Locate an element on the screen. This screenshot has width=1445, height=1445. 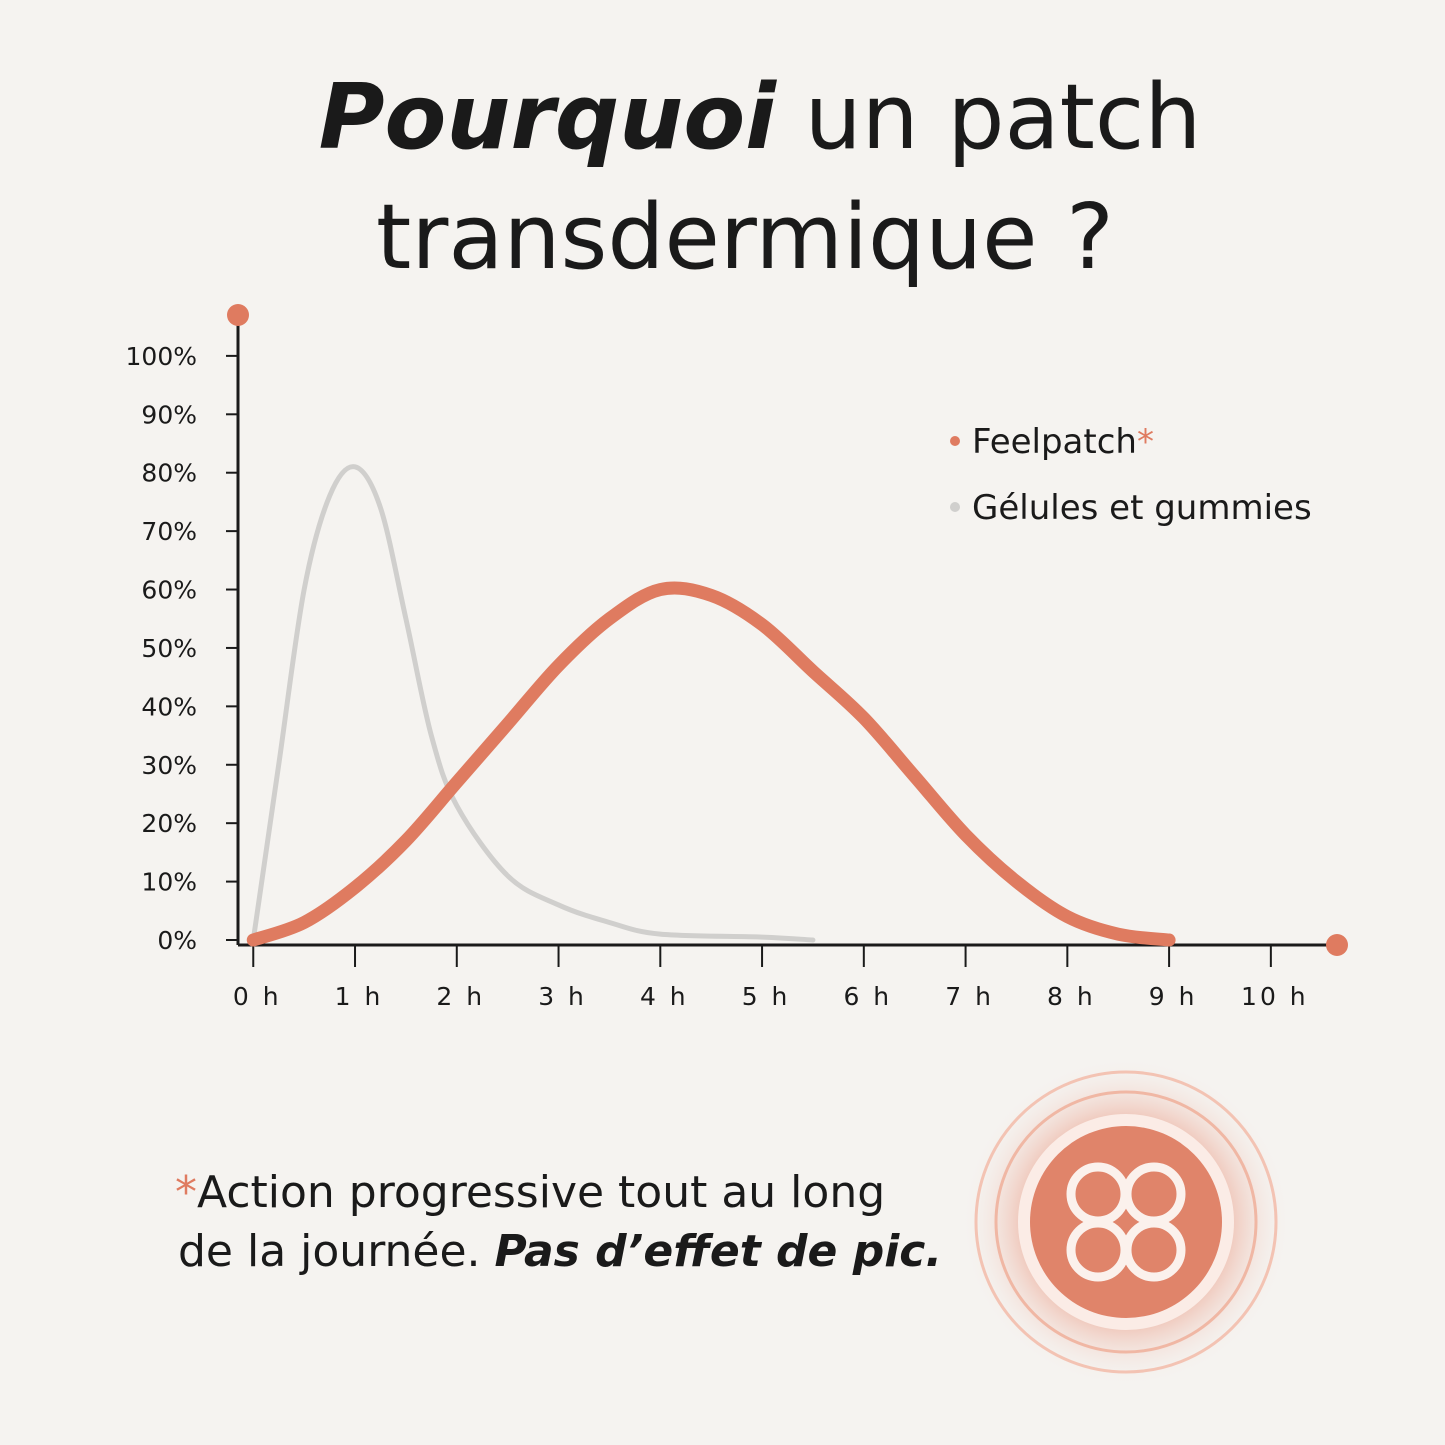
footnote-line1: Action progressive tout au long is located at coordinates (541, 1192).